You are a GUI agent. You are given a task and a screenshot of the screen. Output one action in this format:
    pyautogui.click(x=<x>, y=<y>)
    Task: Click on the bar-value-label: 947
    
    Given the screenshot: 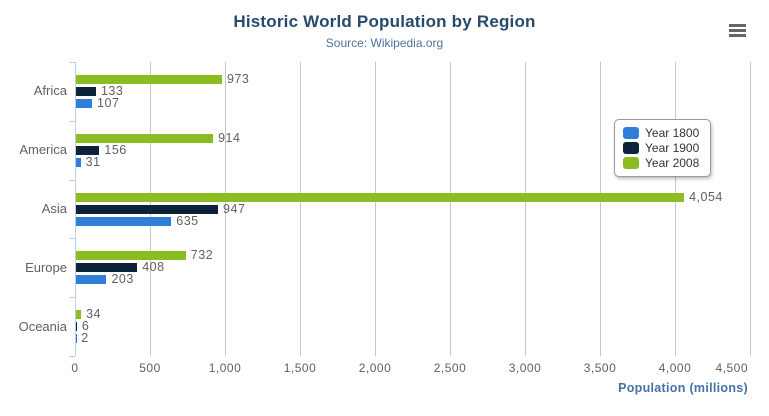 What is the action you would take?
    pyautogui.click(x=234, y=208)
    